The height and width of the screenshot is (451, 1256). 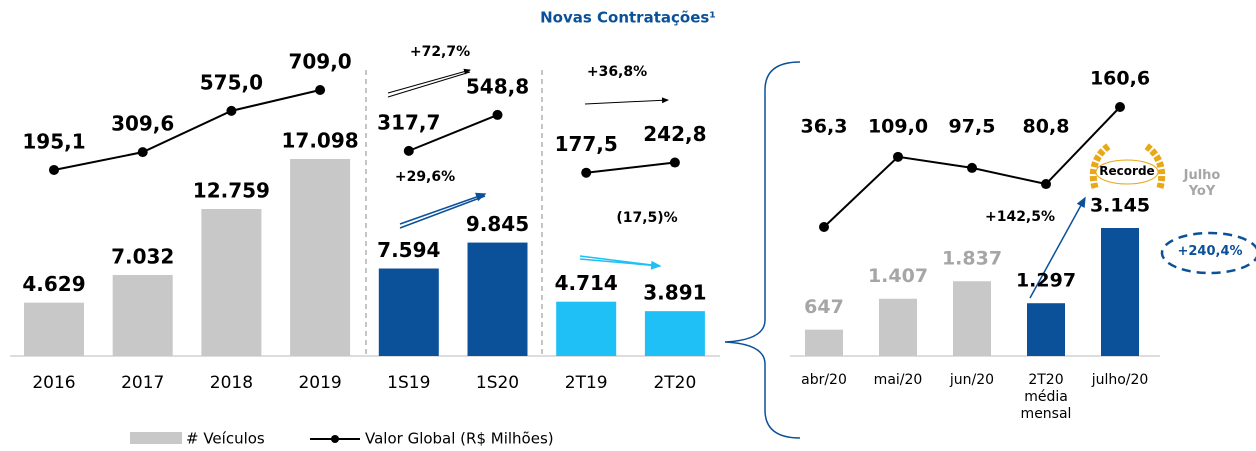 I want to click on x-tick-label: 2T19, so click(x=586, y=383).